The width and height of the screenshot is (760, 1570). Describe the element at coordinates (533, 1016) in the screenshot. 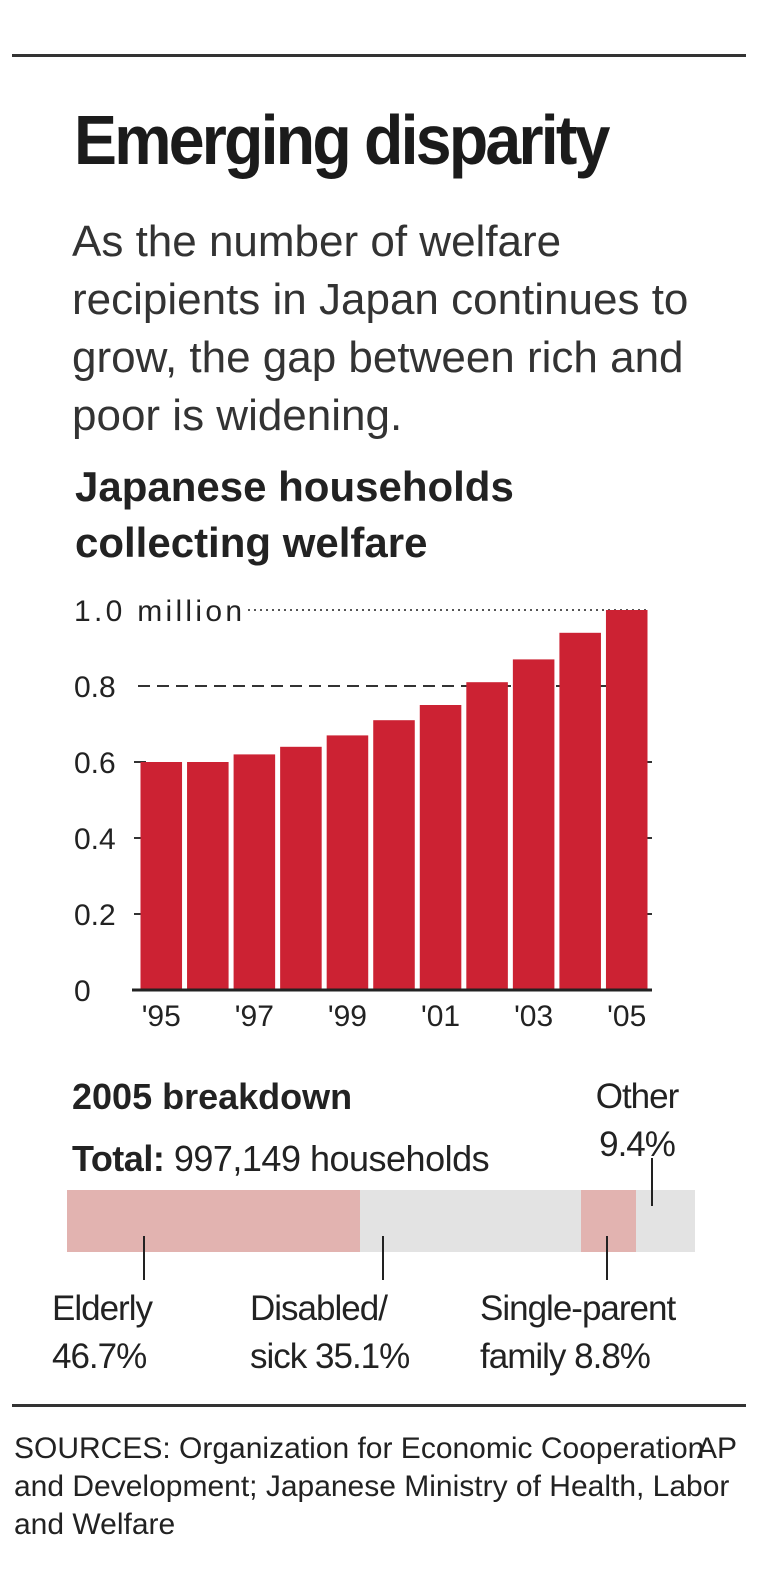

I see `x-tick-label: '03` at that location.